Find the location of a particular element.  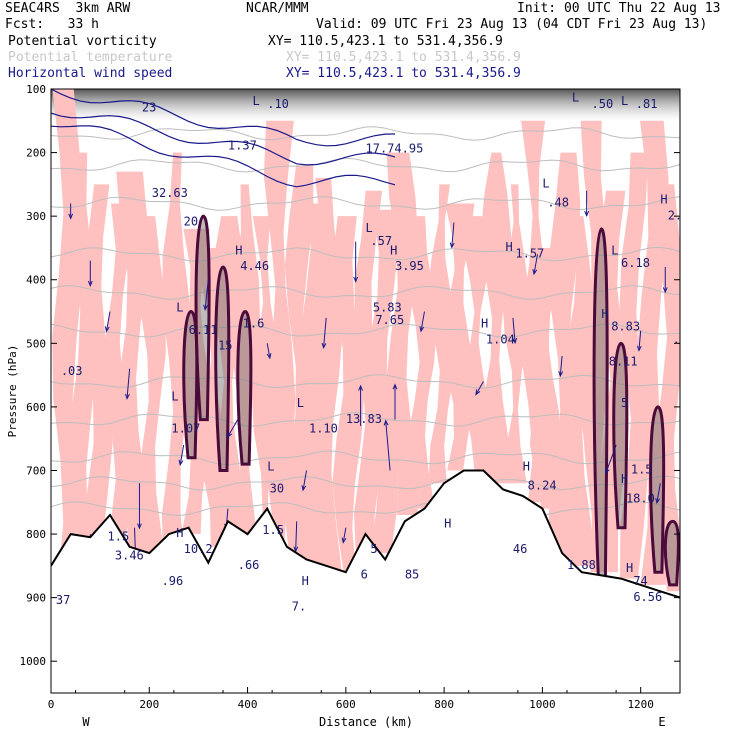

field-label: 32.63 is located at coordinates (170, 193).